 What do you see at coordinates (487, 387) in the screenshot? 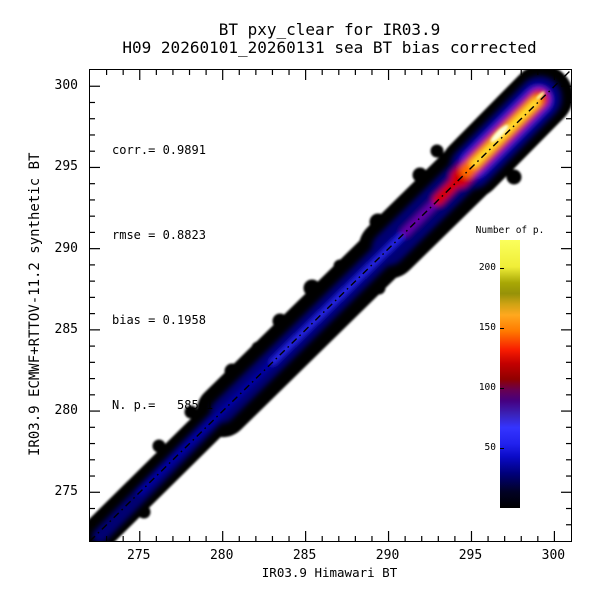
I see `colorbar-tick-label: 100` at bounding box center [487, 387].